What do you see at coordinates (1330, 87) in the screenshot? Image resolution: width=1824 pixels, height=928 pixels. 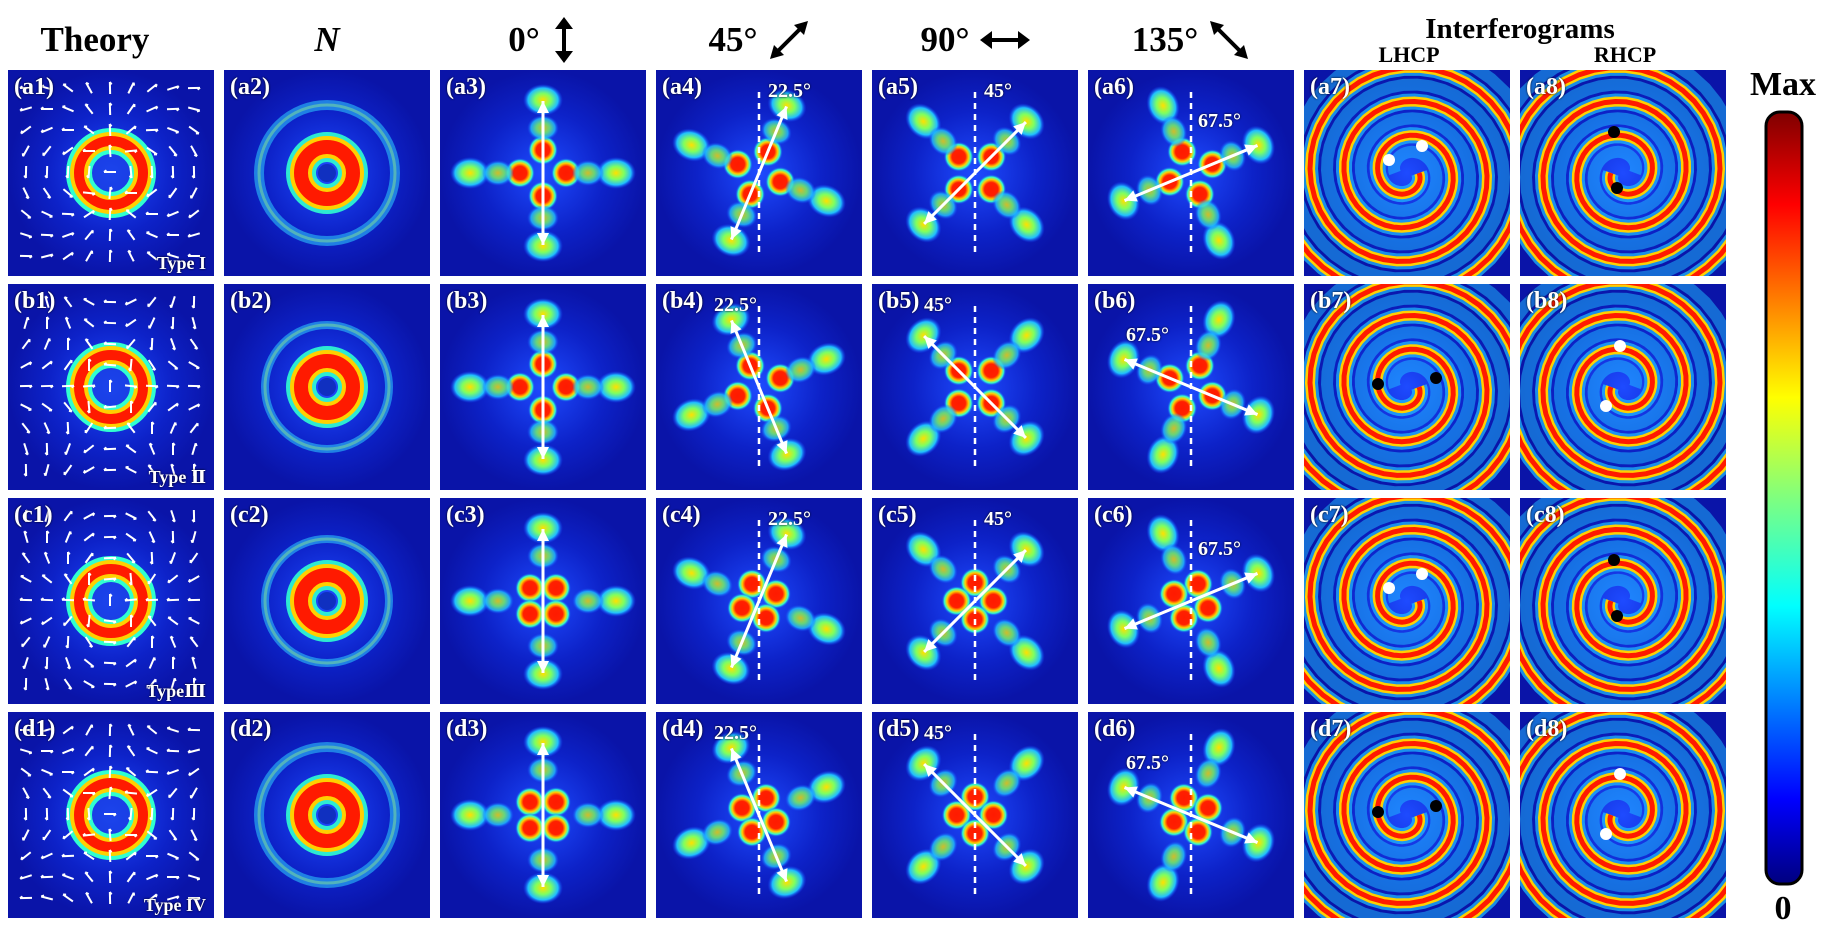 I see `panel-label: (a7)` at bounding box center [1330, 87].